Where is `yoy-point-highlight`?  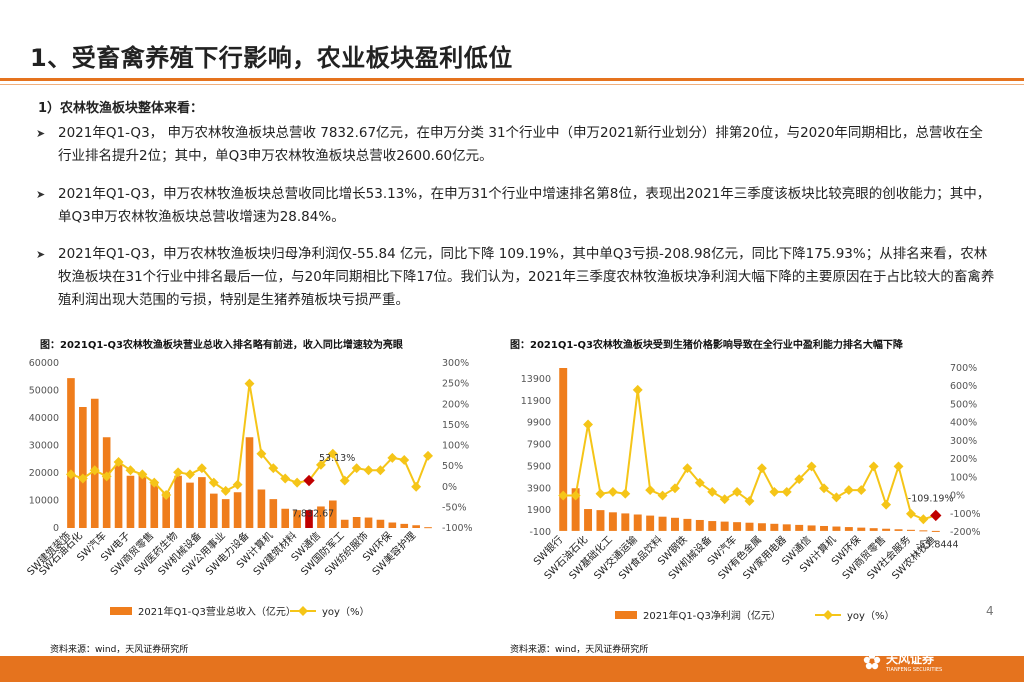 yoy-point-highlight is located at coordinates (936, 515).